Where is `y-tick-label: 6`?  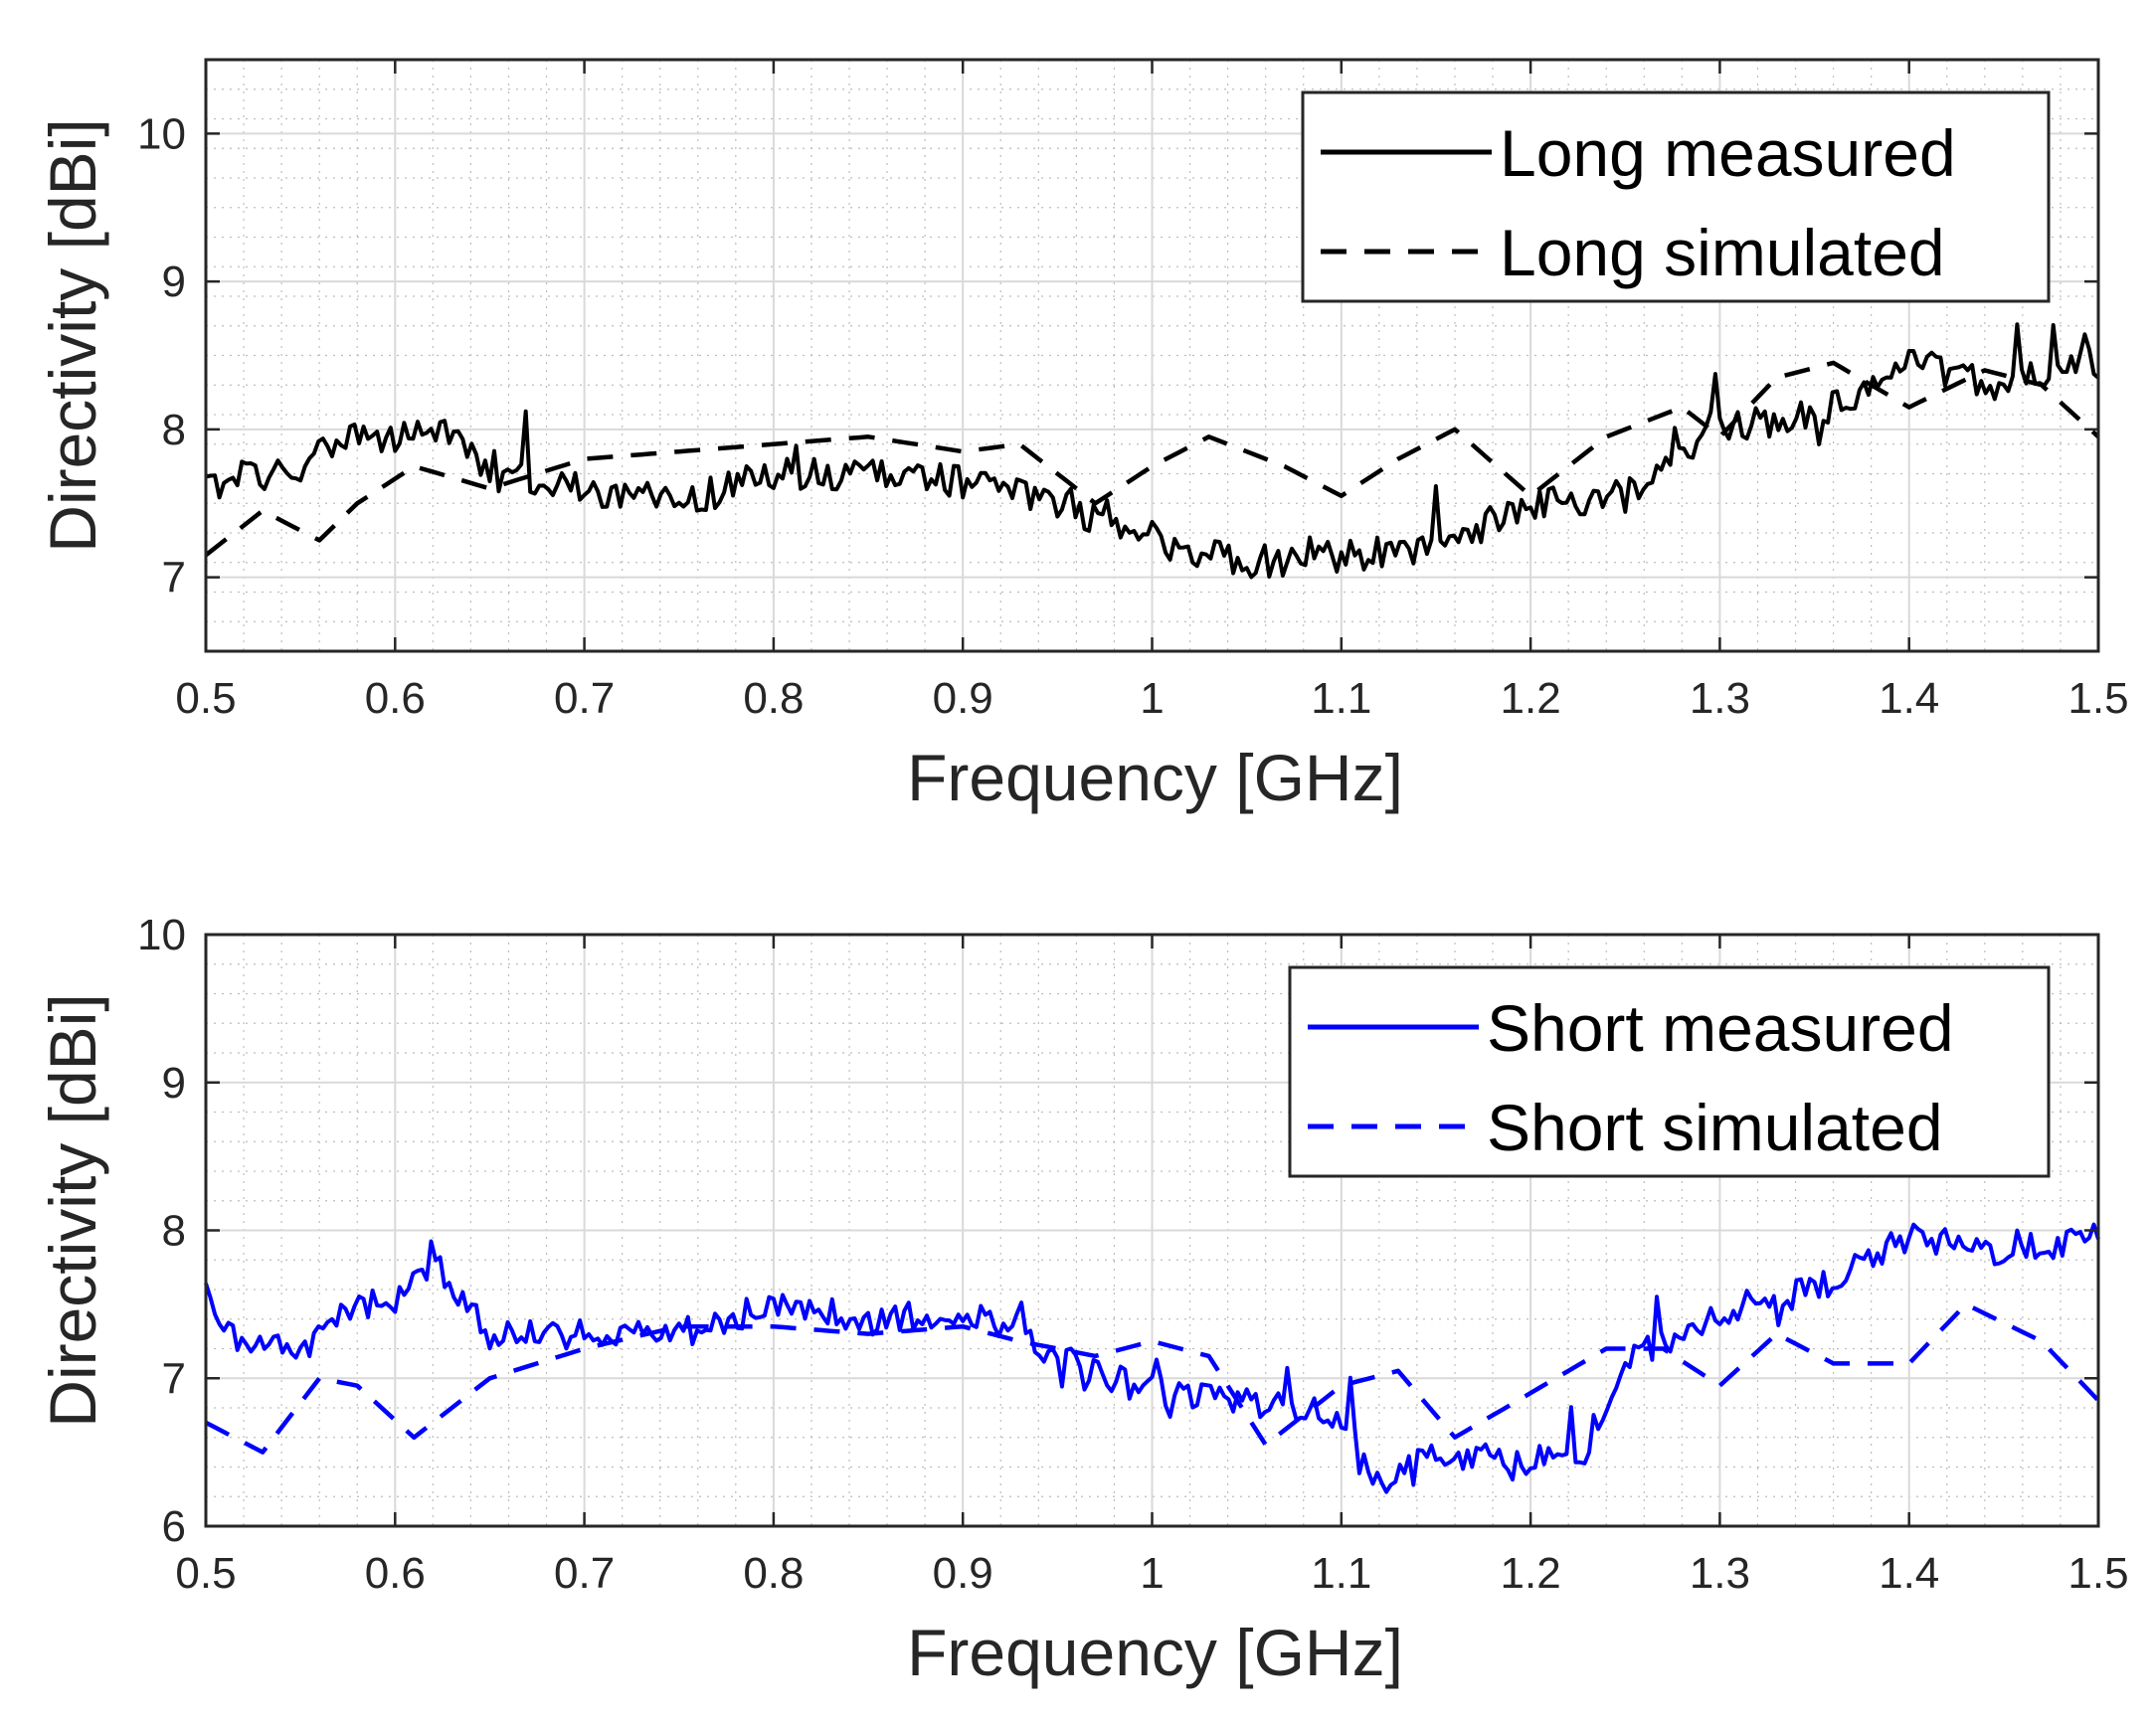 y-tick-label: 6 is located at coordinates (174, 1526).